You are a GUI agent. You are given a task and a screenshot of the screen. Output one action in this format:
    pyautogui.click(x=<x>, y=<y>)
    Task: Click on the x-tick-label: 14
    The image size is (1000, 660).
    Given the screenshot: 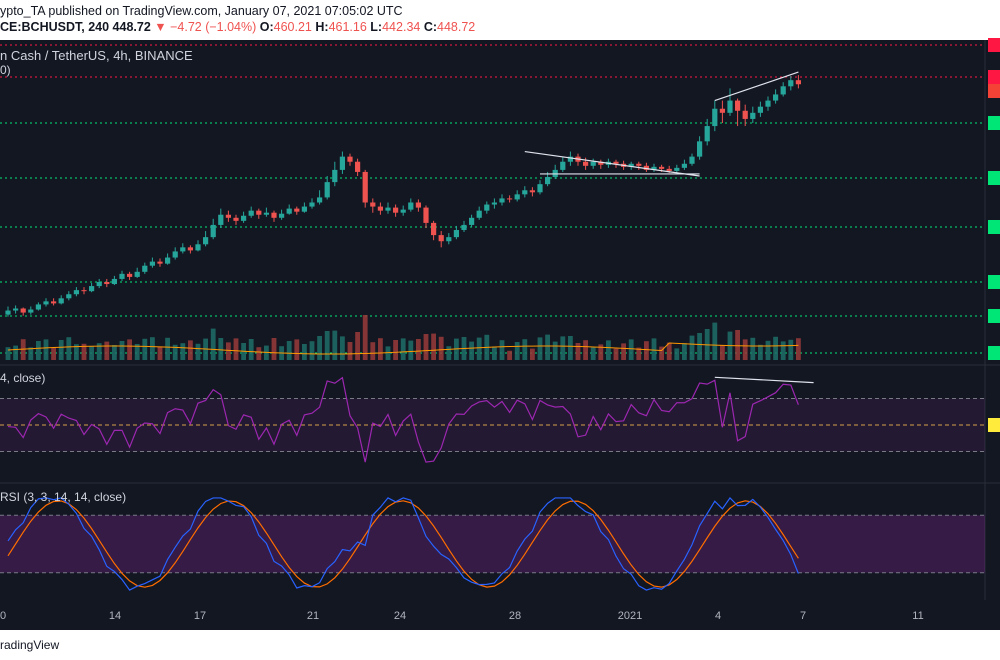 What is the action you would take?
    pyautogui.click(x=115, y=616)
    